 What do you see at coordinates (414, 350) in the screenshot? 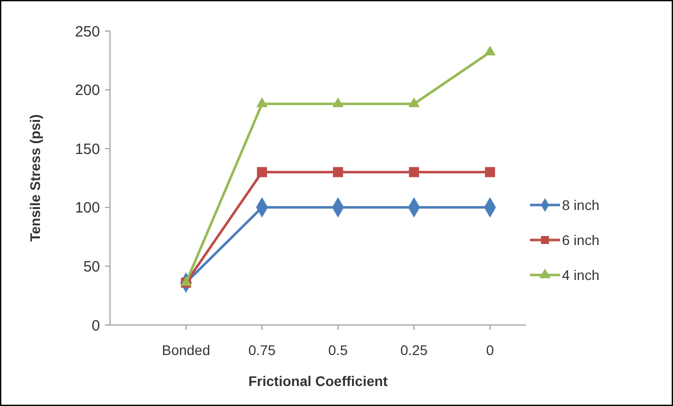
I see `x-tick-label: 0.25` at bounding box center [414, 350].